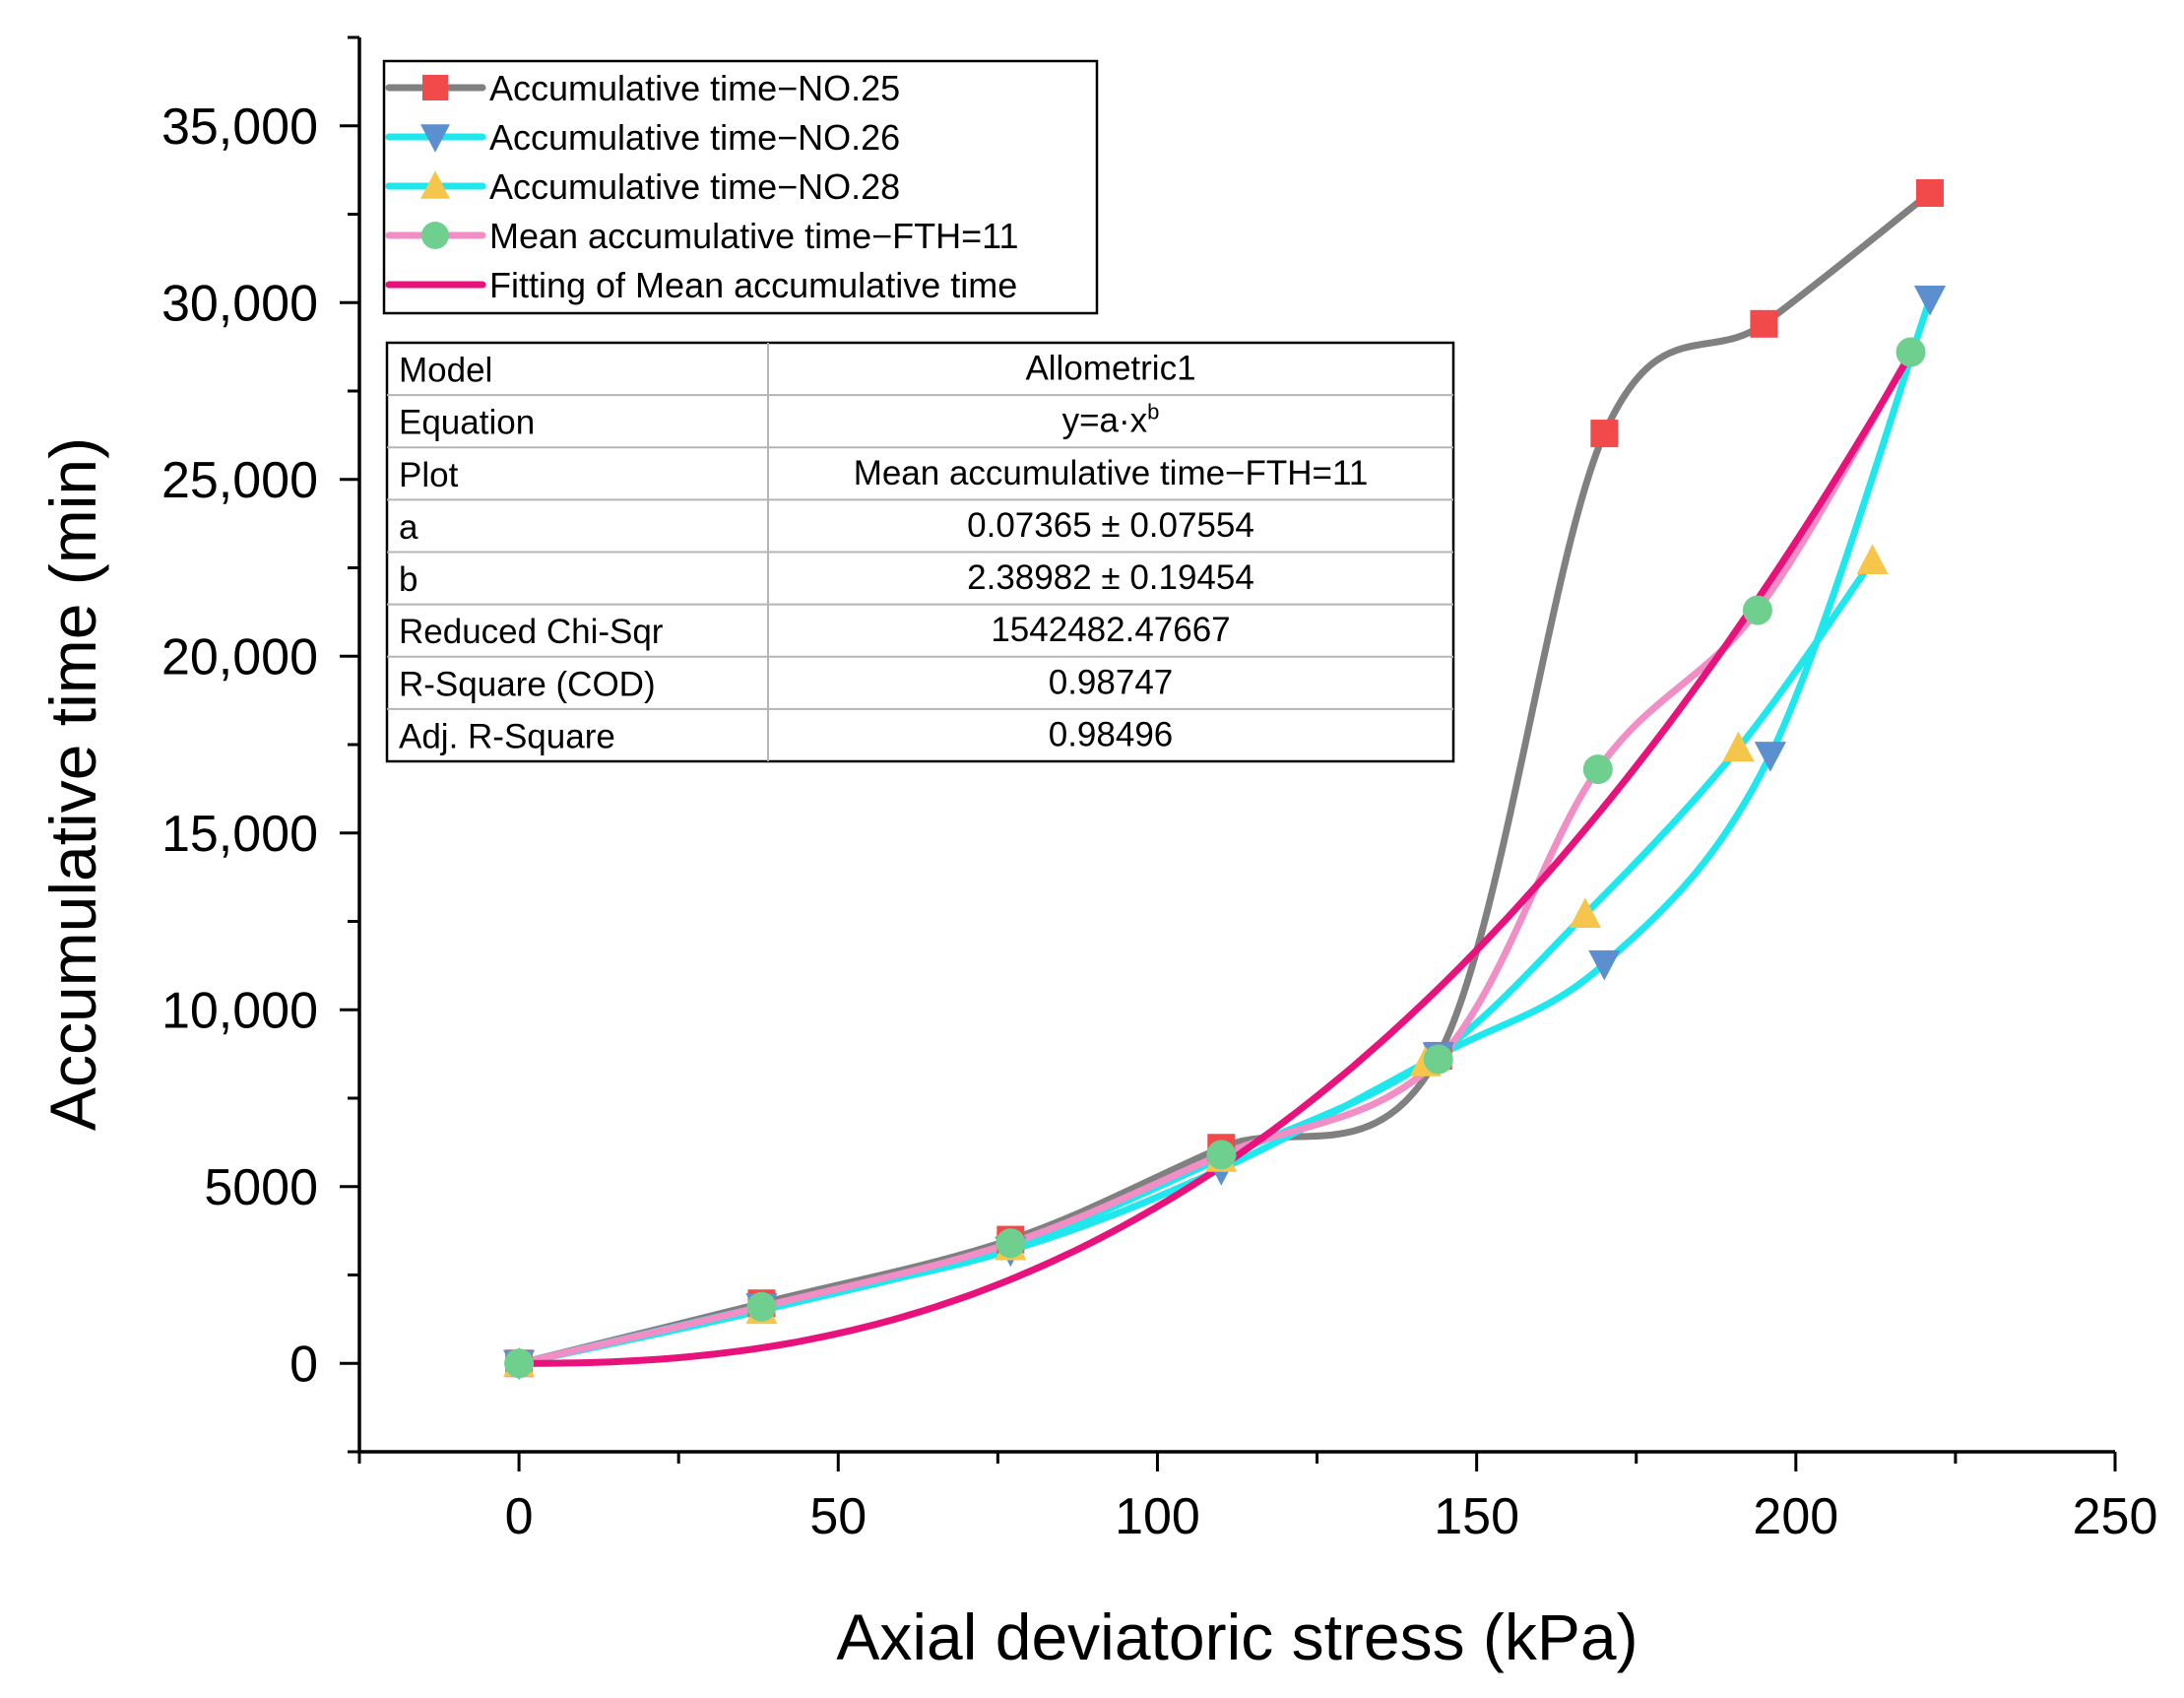 This screenshot has width=2184, height=1698. Describe the element at coordinates (838, 1517) in the screenshot. I see `x-tick-label: 50` at that location.